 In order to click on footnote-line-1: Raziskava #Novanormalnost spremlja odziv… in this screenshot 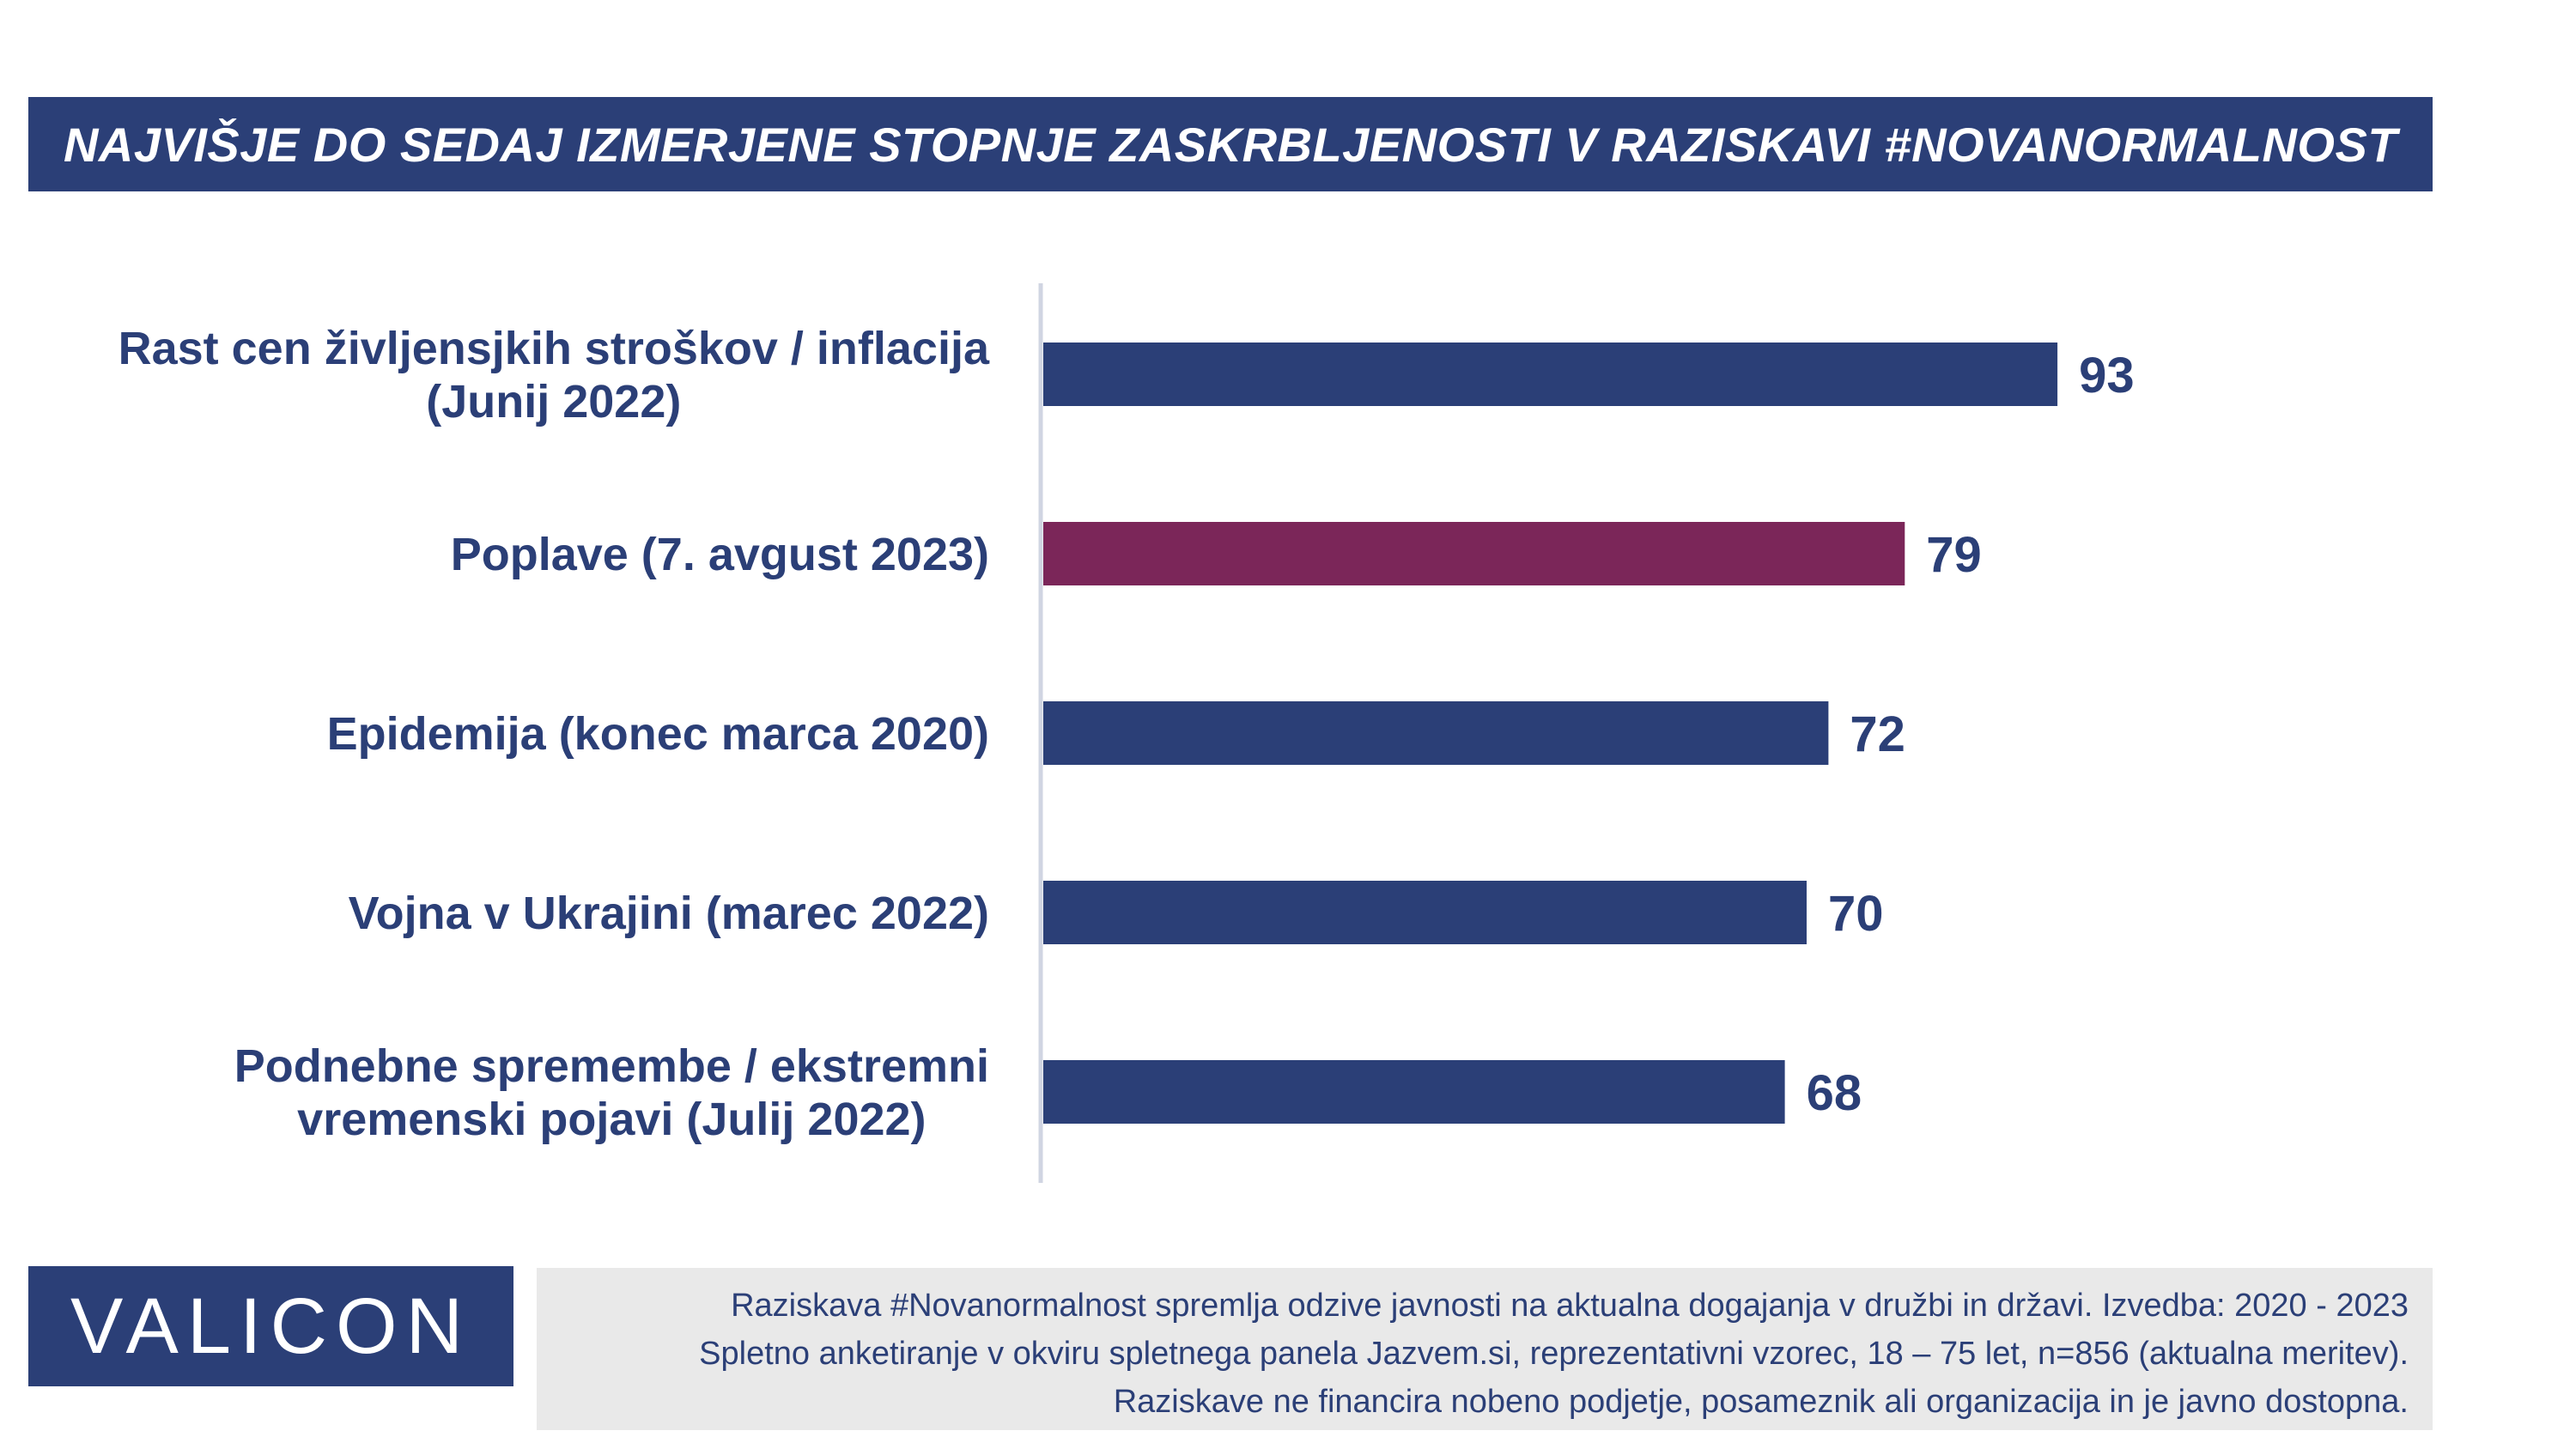, I will do `click(1570, 1306)`.